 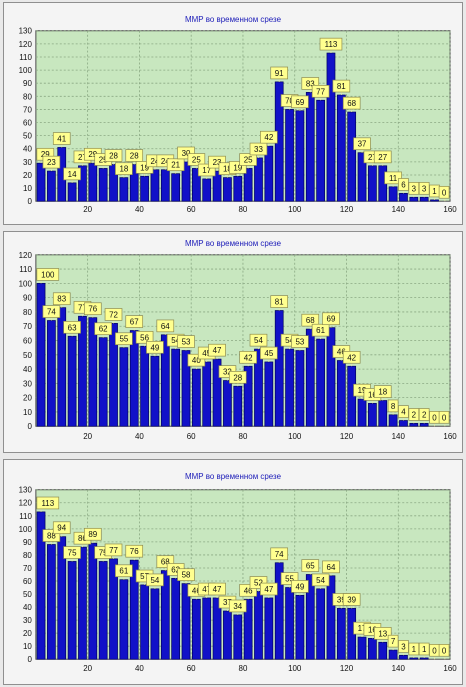 What do you see at coordinates (399, 209) in the screenshot?
I see `x-tick-label: 140` at bounding box center [399, 209].